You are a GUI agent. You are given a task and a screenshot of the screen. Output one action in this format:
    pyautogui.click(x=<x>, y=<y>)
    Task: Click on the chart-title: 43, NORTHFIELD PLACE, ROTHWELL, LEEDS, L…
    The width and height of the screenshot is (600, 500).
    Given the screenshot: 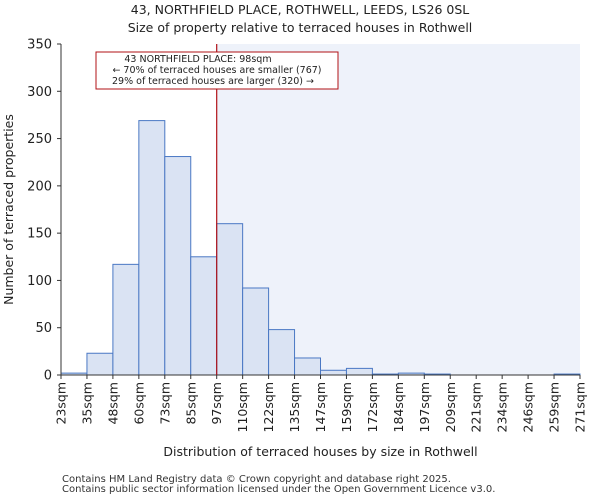 What is the action you would take?
    pyautogui.click(x=300, y=9)
    